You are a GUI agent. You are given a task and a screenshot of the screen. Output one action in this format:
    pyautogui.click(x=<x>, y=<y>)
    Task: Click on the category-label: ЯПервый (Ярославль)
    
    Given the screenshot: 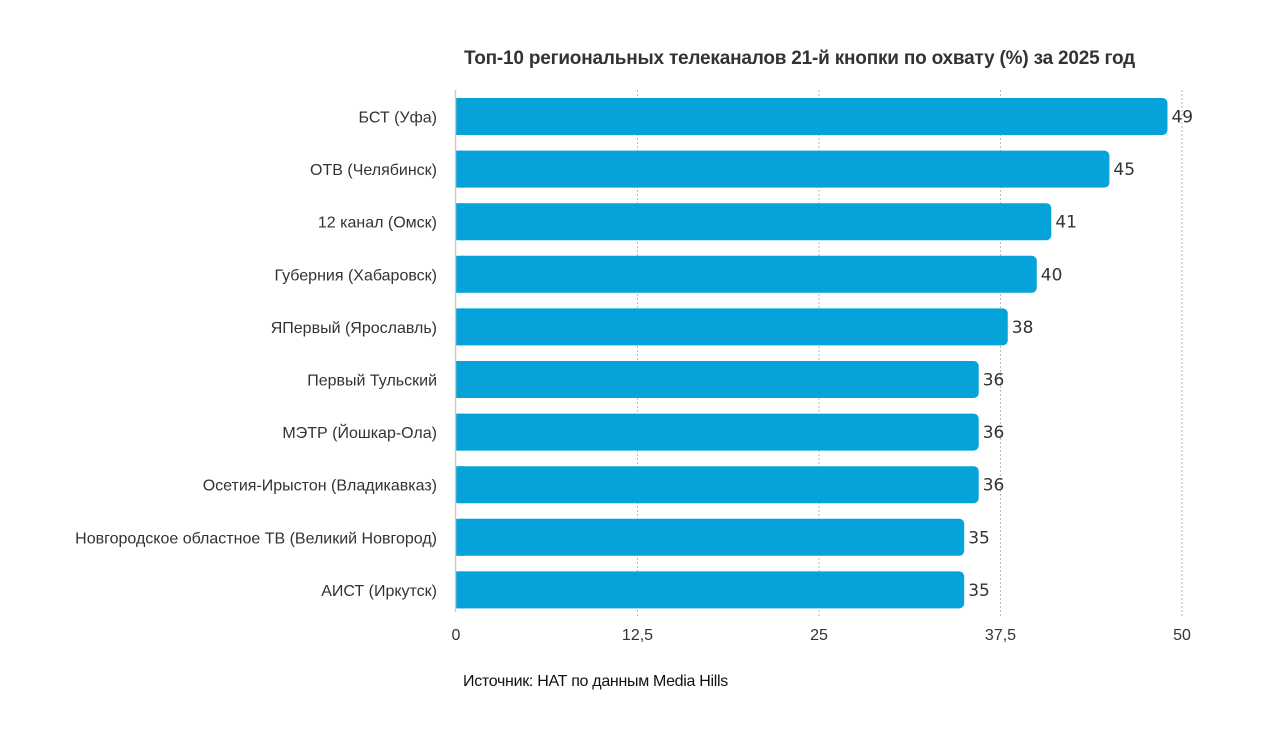 What is the action you would take?
    pyautogui.click(x=354, y=328)
    